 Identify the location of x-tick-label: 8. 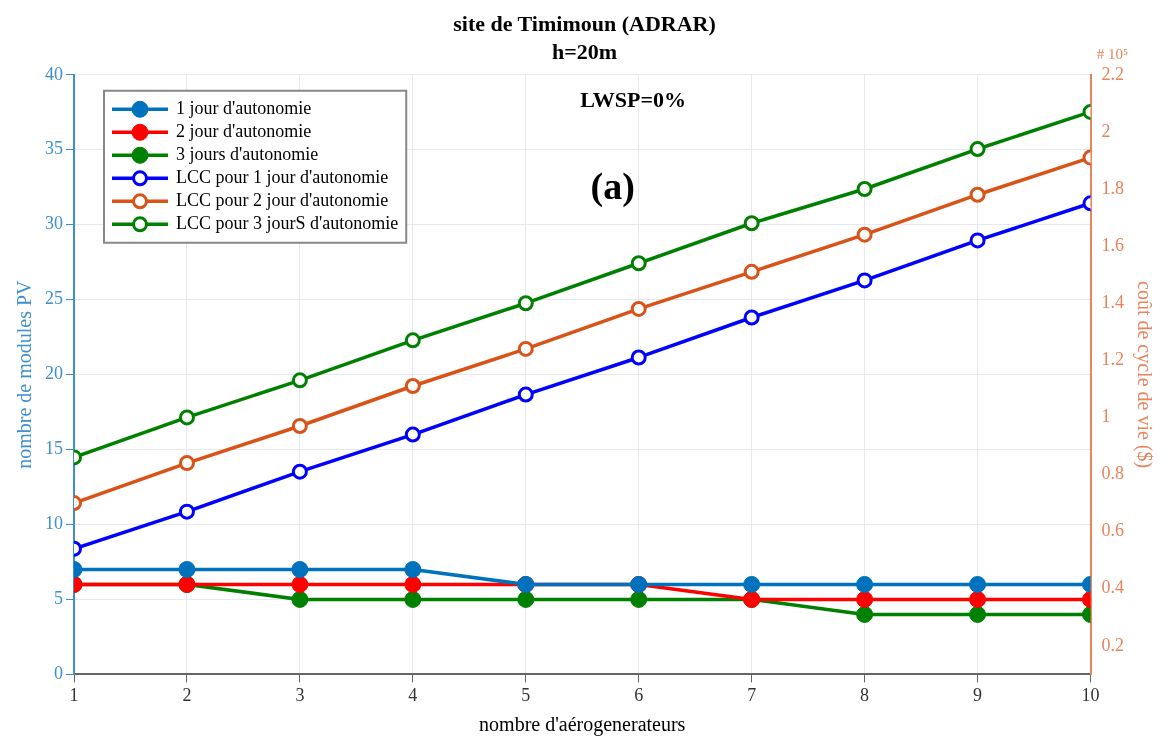
(865, 694).